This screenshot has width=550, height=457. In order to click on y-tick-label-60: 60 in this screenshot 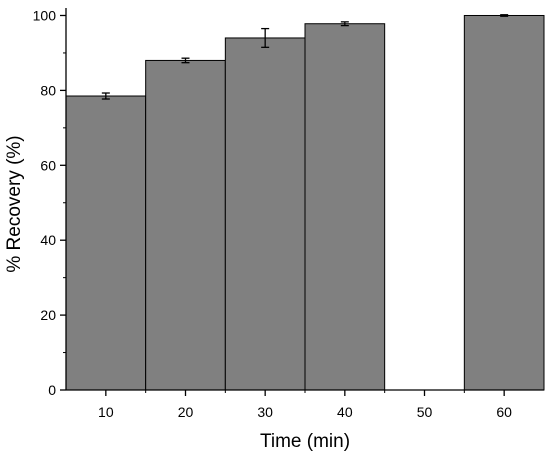, I will do `click(48, 165)`.